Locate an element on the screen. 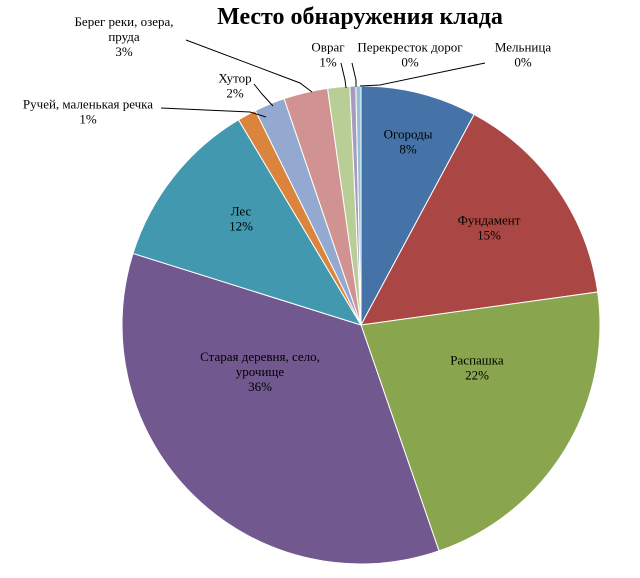 This screenshot has height=578, width=640. slice-label-2: Распашка 22% is located at coordinates (477, 368).